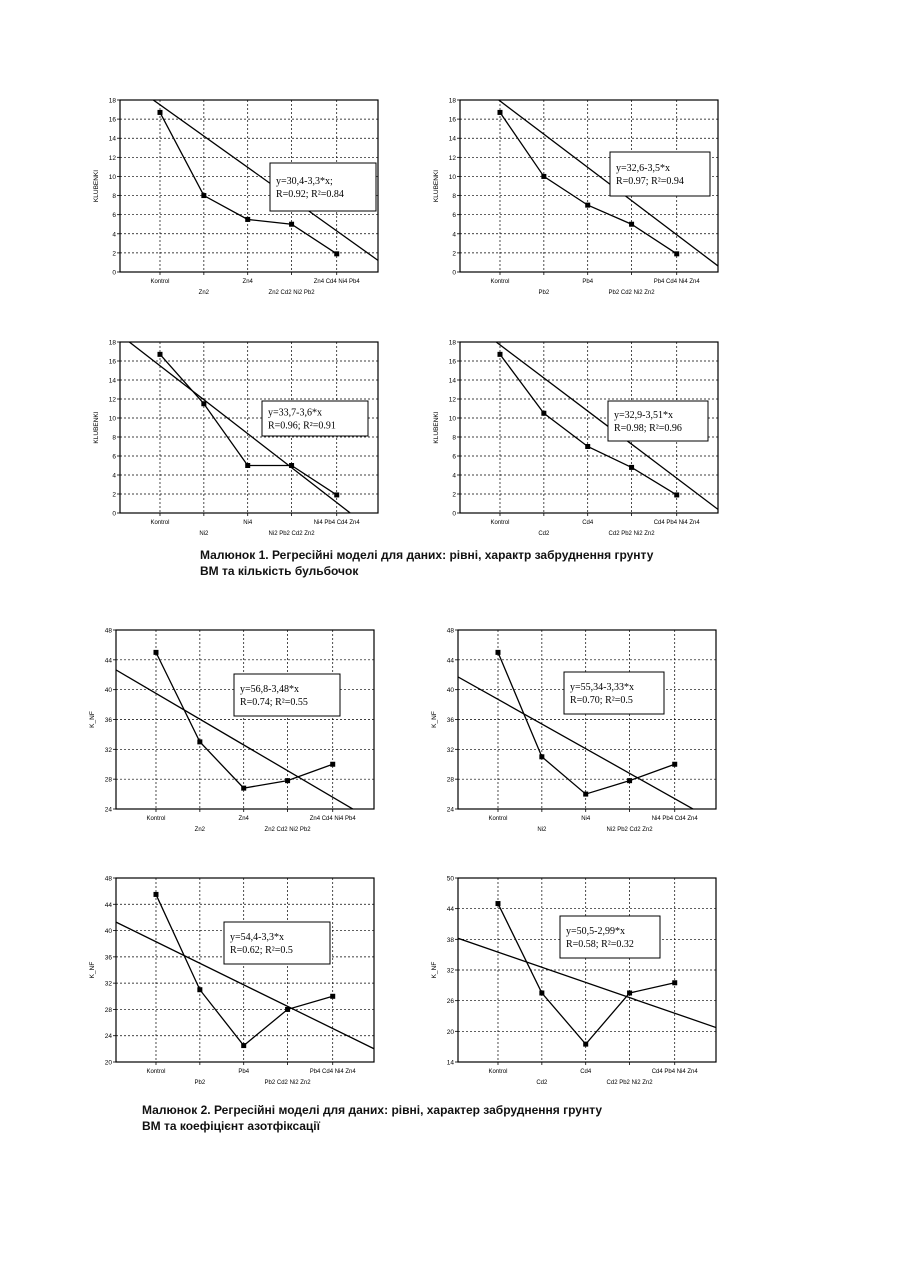 The image size is (901, 1273). What do you see at coordinates (261, 950) in the screenshot?
I see `fit-statistics-text: R=0.62; R²=0.5` at bounding box center [261, 950].